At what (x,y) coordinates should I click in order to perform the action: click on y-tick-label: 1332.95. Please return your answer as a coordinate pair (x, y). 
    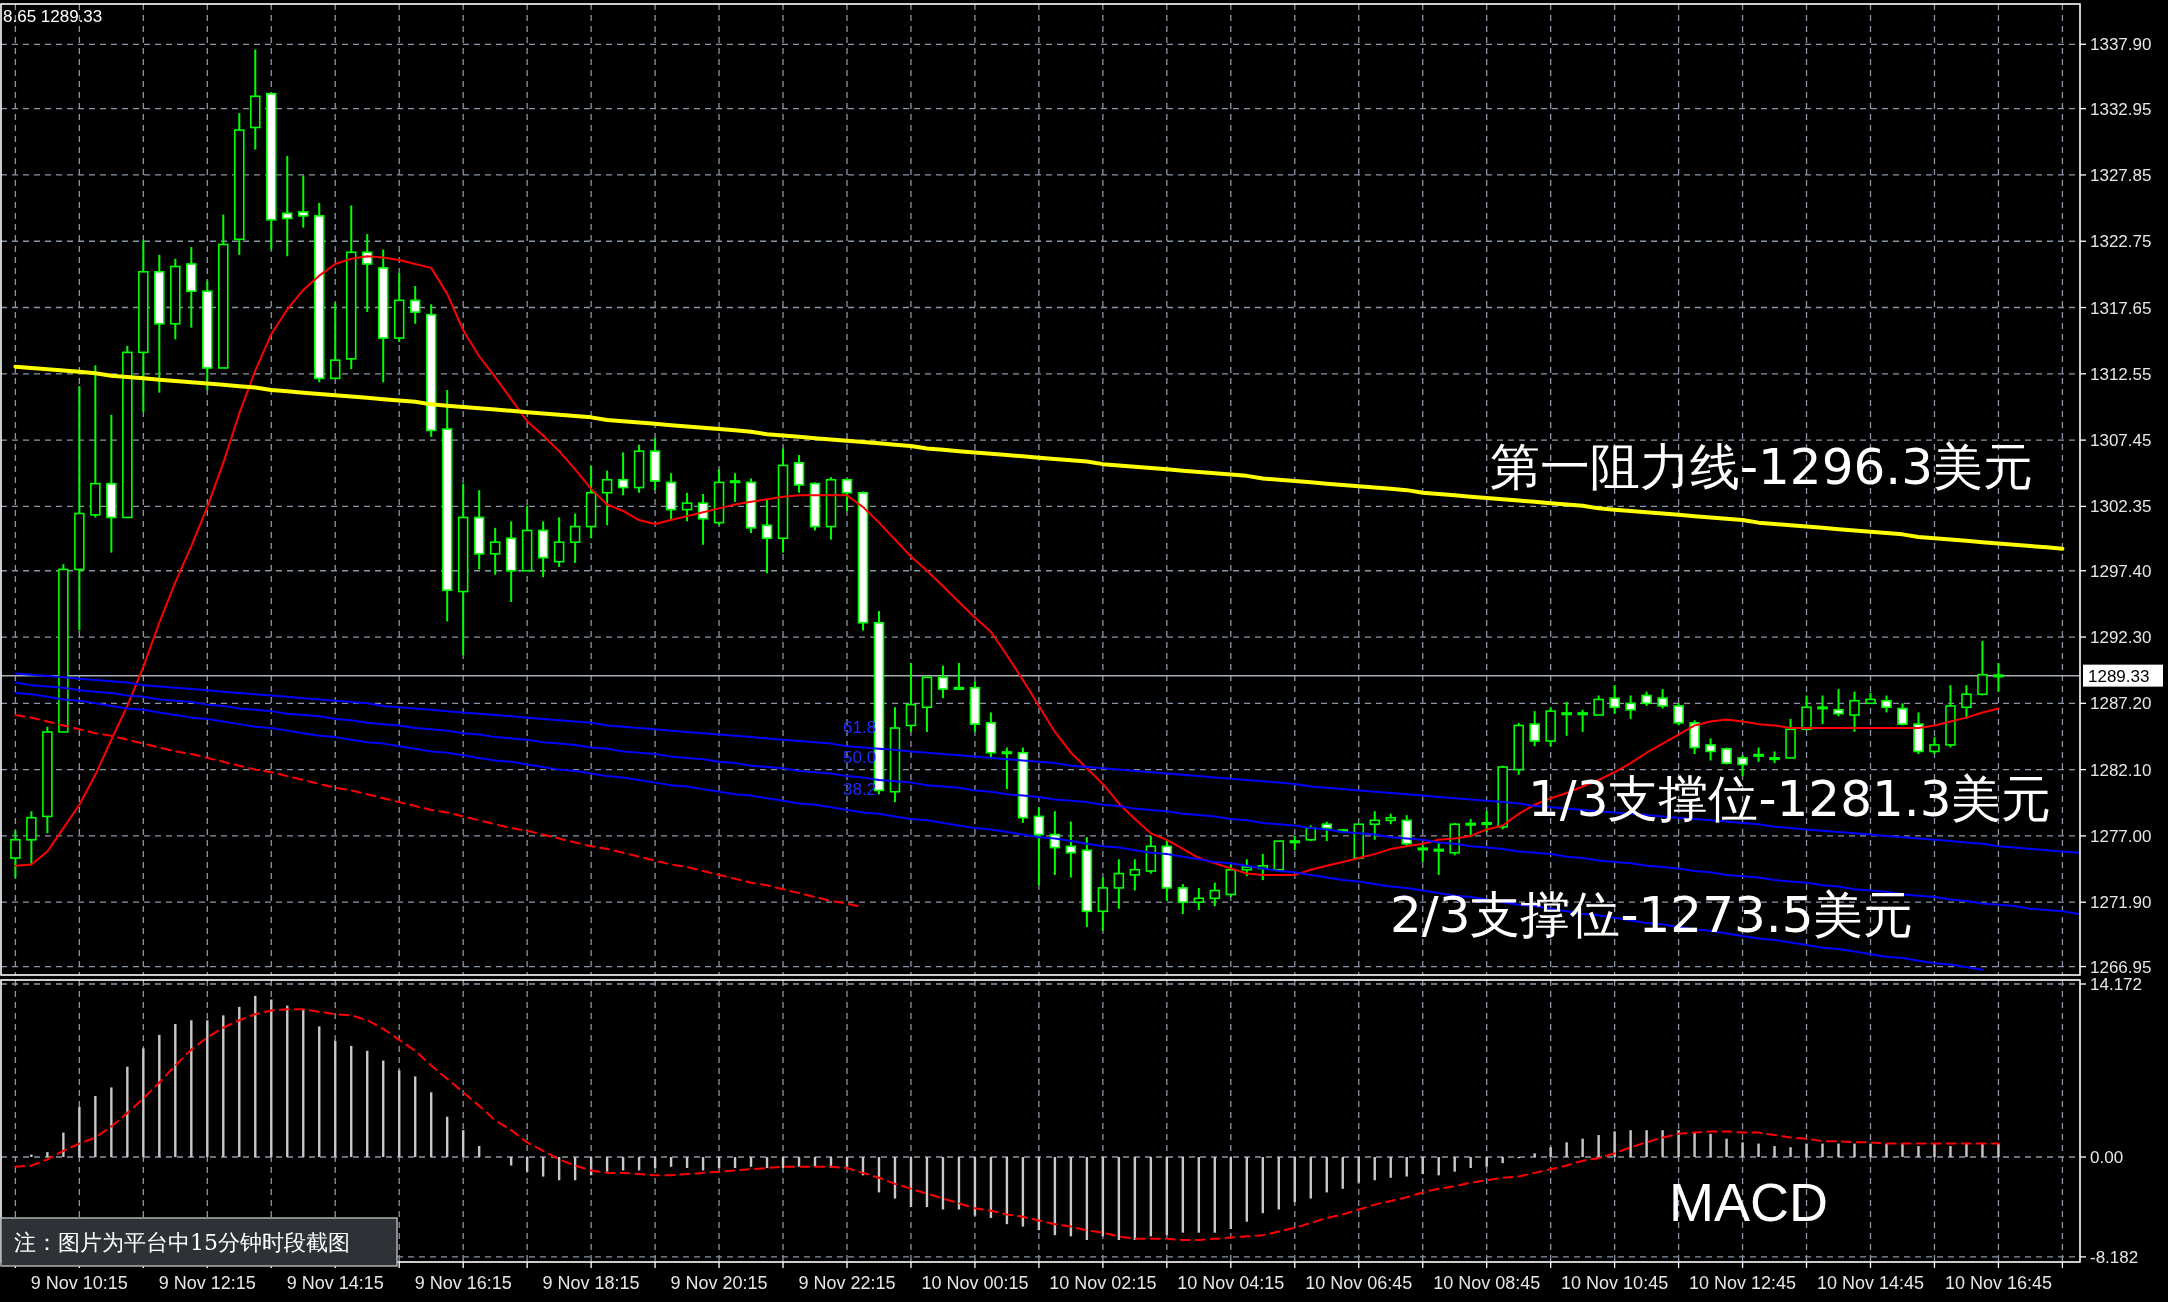
    Looking at the image, I should click on (2121, 109).